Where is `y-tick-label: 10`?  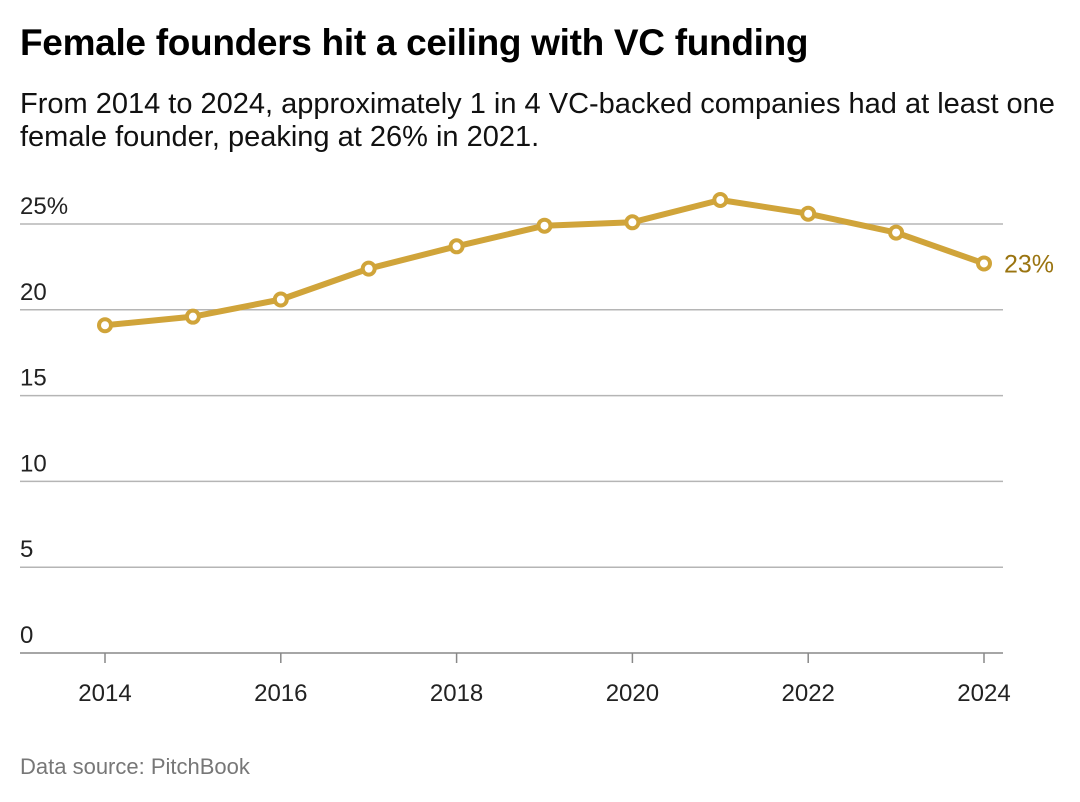
y-tick-label: 10 is located at coordinates (33, 463).